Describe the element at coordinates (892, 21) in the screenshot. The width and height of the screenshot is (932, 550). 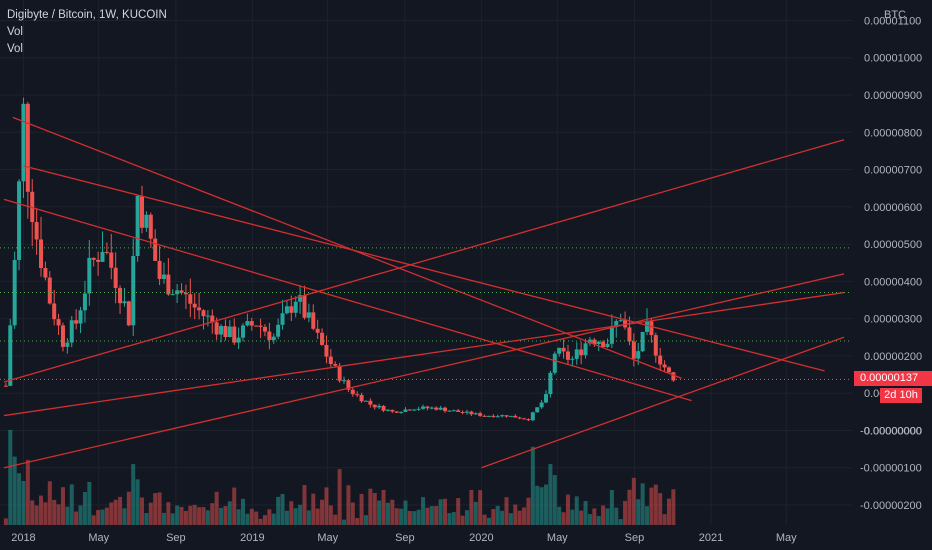
I see `y-tick-label: 0.00001100` at that location.